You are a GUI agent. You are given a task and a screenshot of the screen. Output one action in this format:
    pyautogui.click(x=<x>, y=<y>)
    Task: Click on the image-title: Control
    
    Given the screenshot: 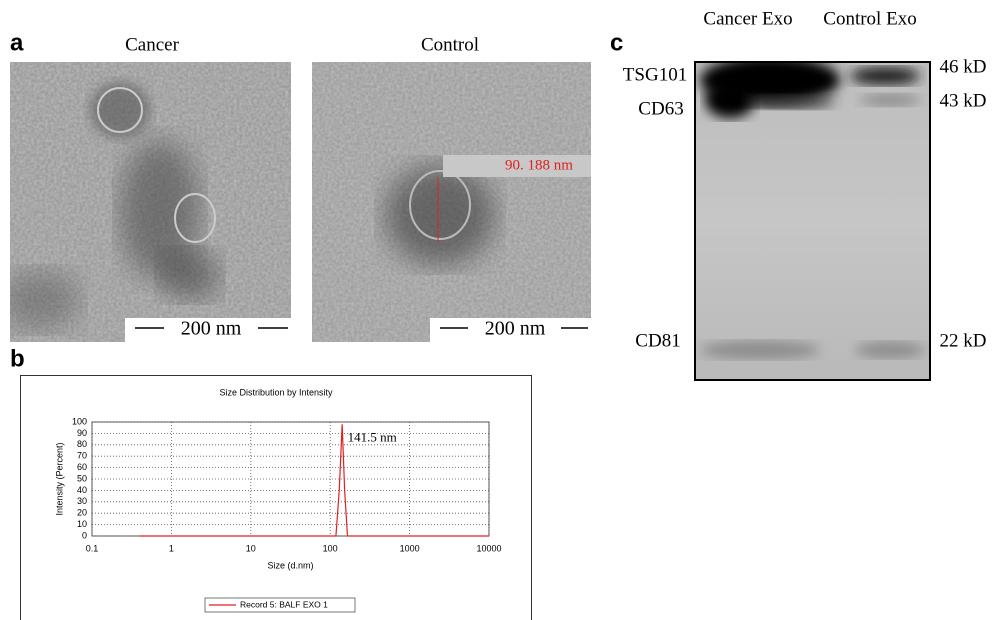 What is the action you would take?
    pyautogui.click(x=450, y=44)
    